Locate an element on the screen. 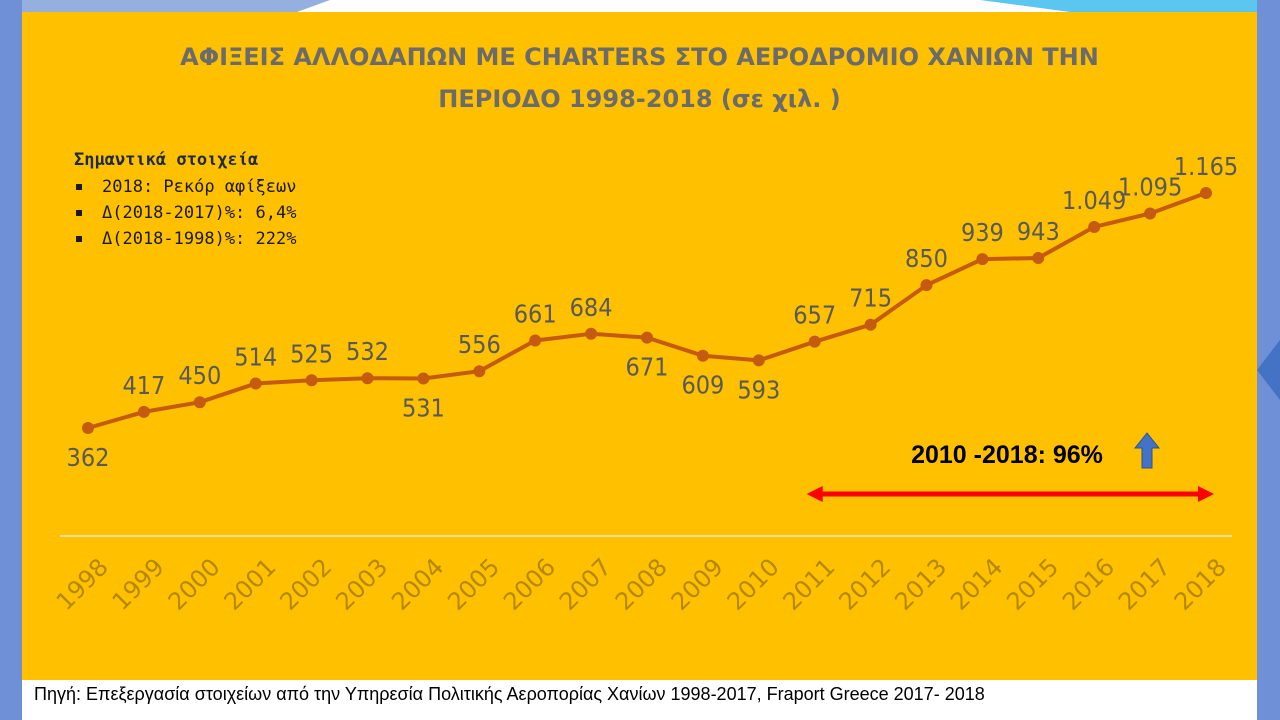  data-point-2015 is located at coordinates (1038, 257).